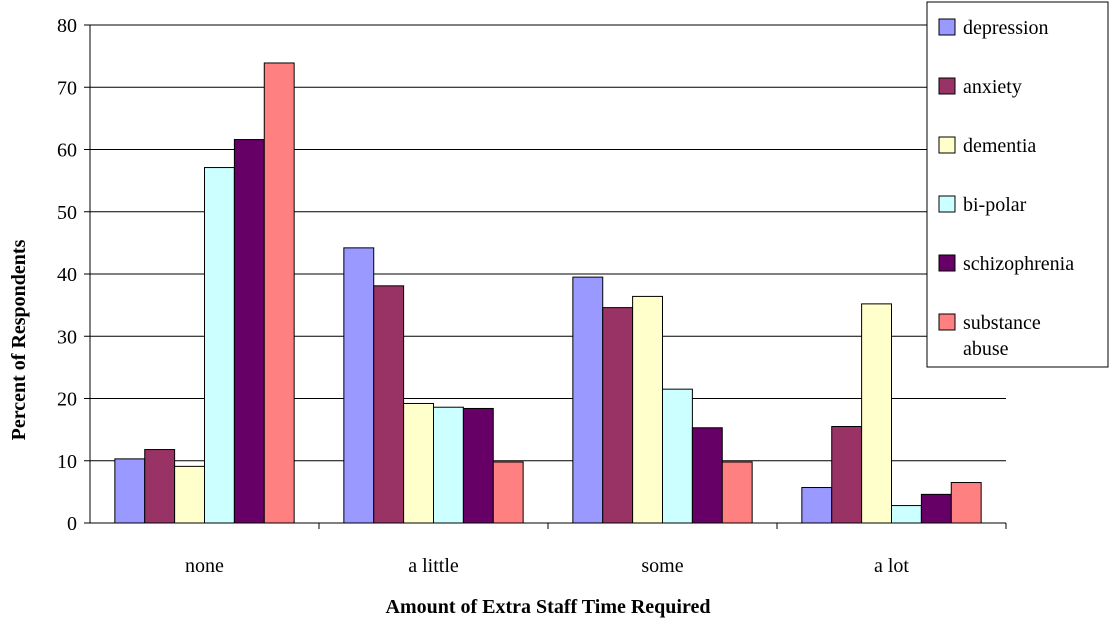 The image size is (1110, 625). What do you see at coordinates (966, 503) in the screenshot?
I see `bar-substance-abuse-a-lot` at bounding box center [966, 503].